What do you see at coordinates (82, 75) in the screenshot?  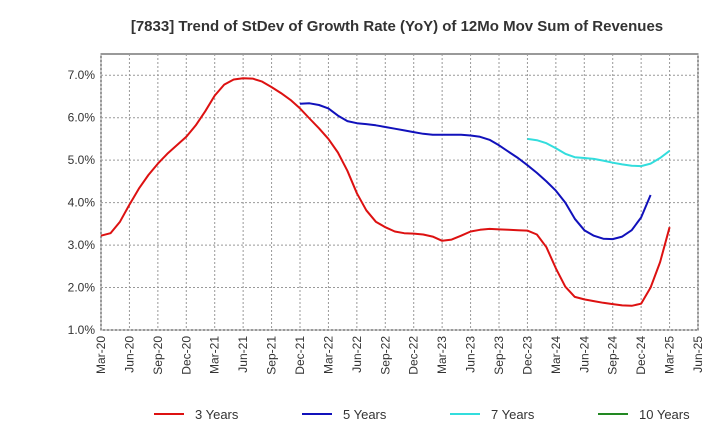 I see `y-tick-label: 7.0%` at bounding box center [82, 75].